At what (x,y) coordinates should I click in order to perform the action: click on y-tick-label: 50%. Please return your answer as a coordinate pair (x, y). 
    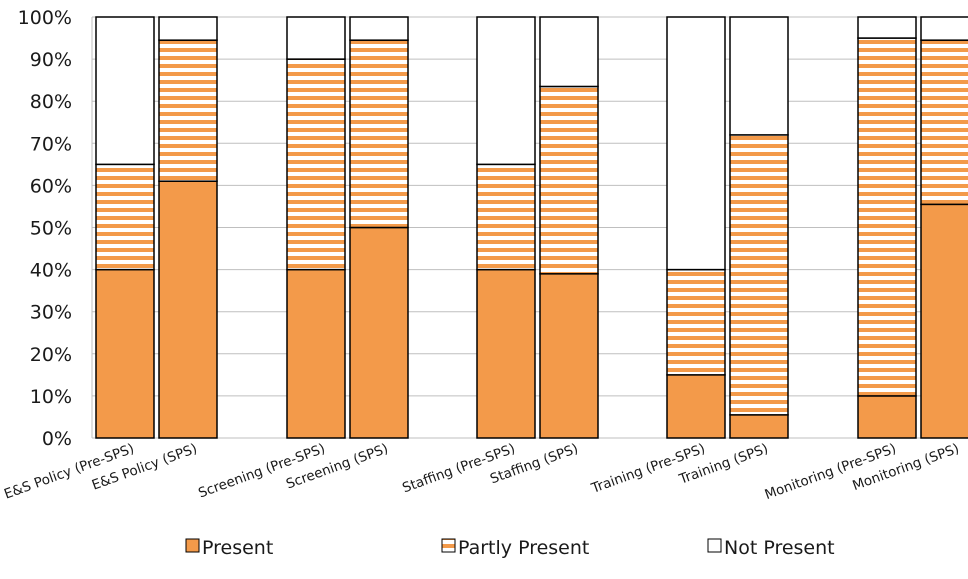
    Looking at the image, I should click on (51, 229).